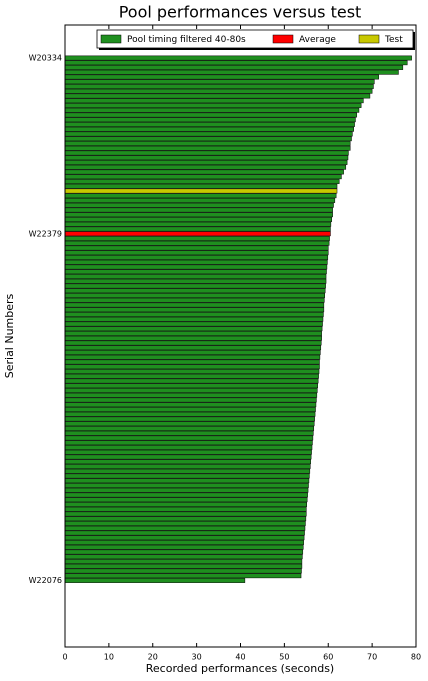 Image resolution: width=428 pixels, height=681 pixels. What do you see at coordinates (197, 657) in the screenshot?
I see `x-tick-label: 30` at bounding box center [197, 657].